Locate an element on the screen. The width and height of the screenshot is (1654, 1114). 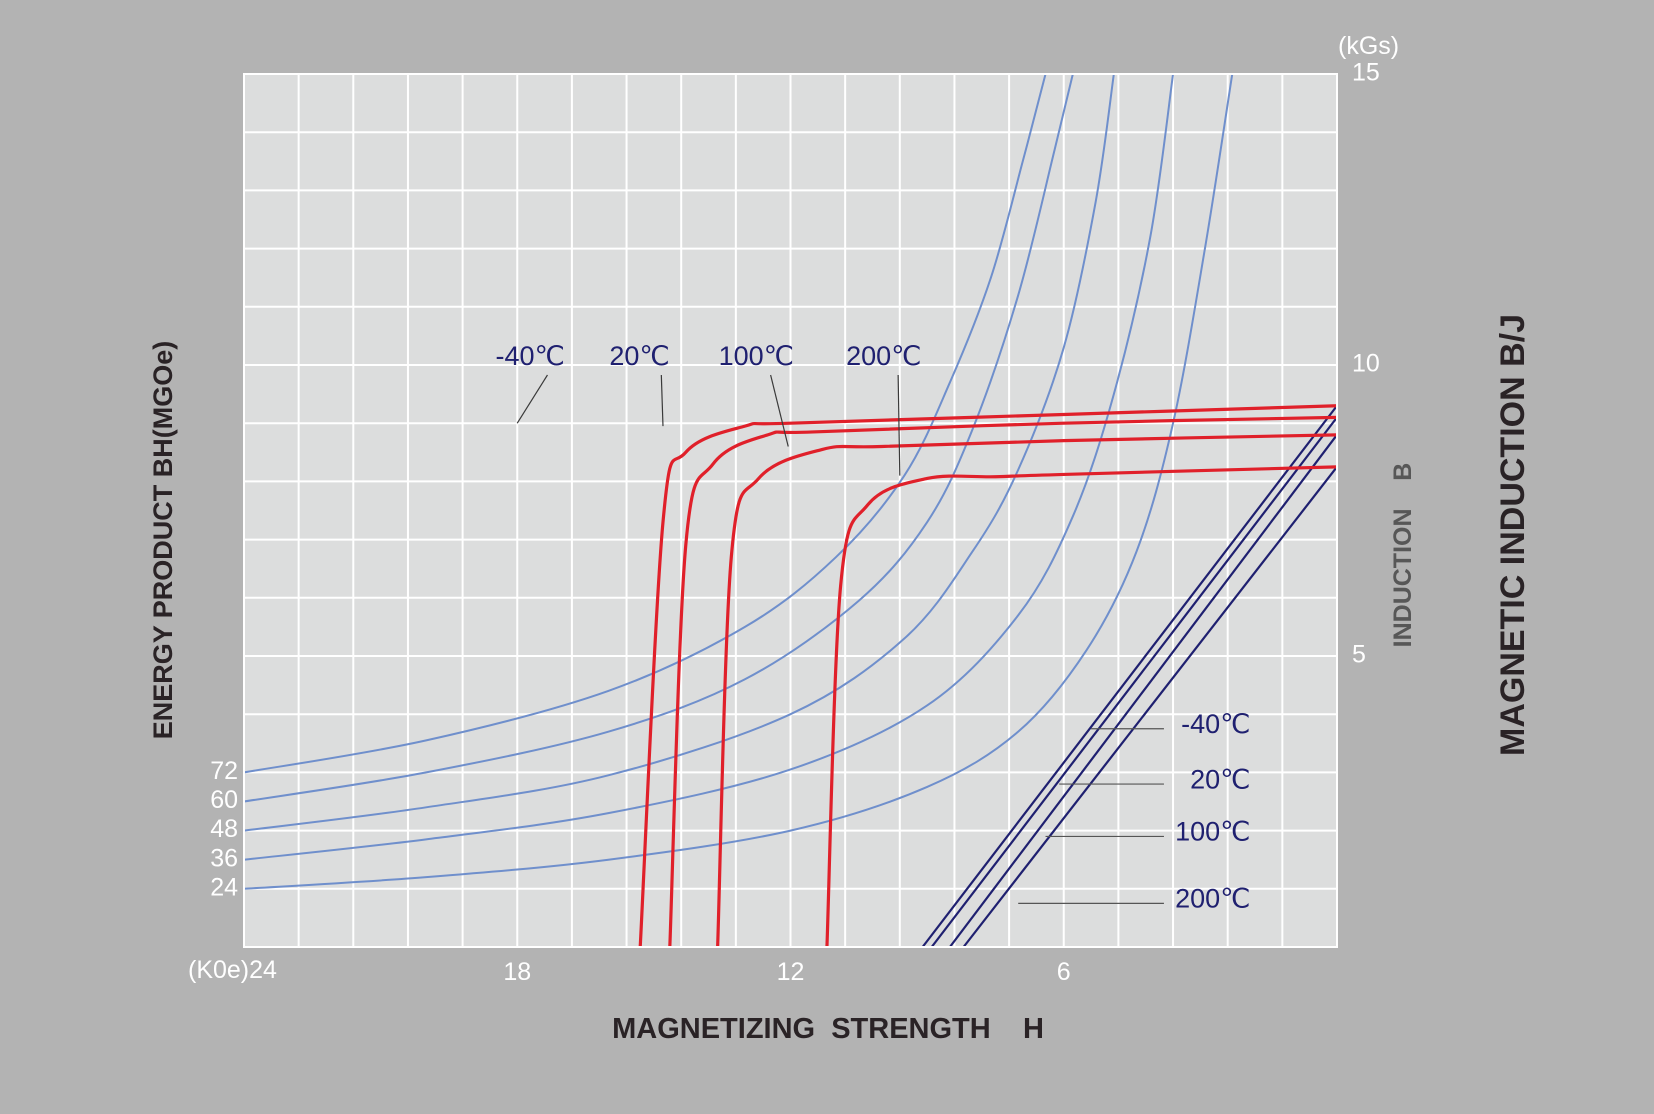
y-right-axis-title: MAGNETIC INDUCTION B/J is located at coordinates (1513, 535).